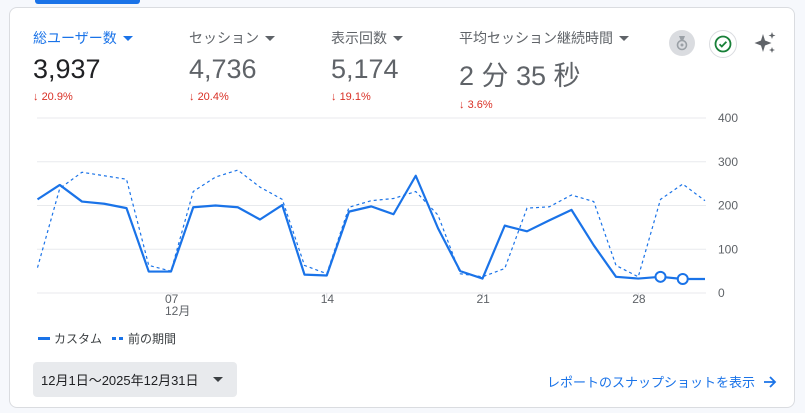 This screenshot has width=805, height=413. Describe the element at coordinates (721, 293) in the screenshot. I see `y-tick-label: 0` at that location.